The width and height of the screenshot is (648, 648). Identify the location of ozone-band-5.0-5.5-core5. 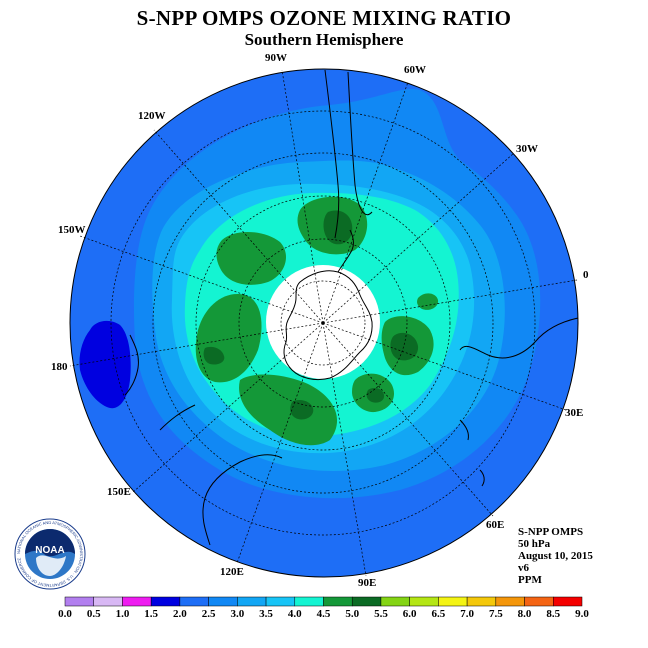
(214, 355).